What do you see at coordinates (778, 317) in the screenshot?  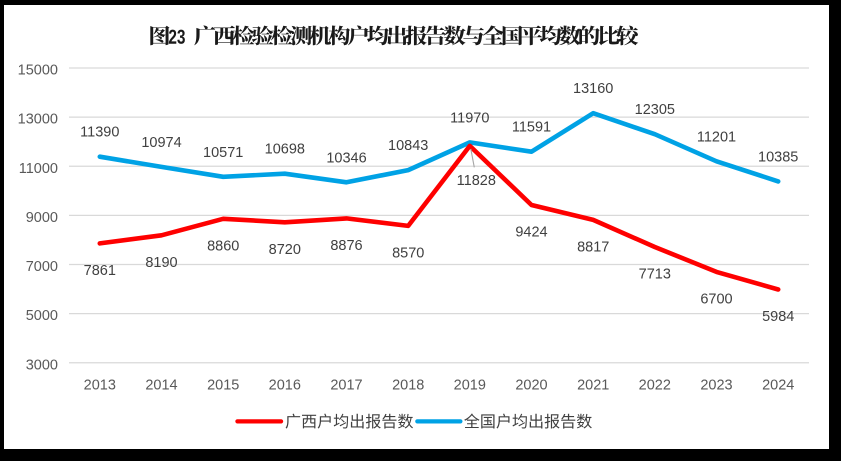 I see `svg-text: 5984` at bounding box center [778, 317].